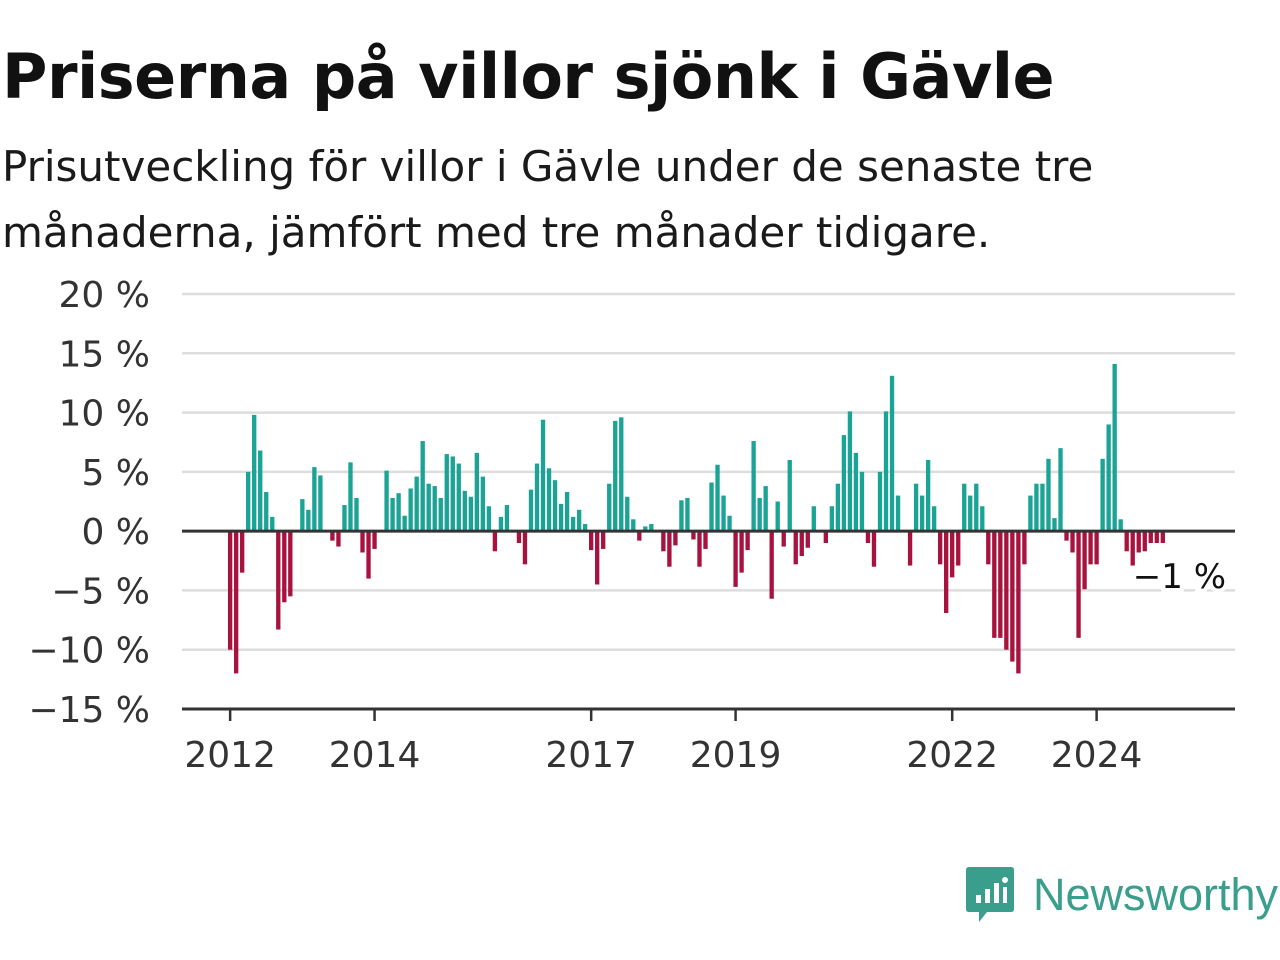 This screenshot has height=960, width=1280. Describe the element at coordinates (528, 76) in the screenshot. I see `chart-title: Priserna på villor sjönk i Gävle` at that location.